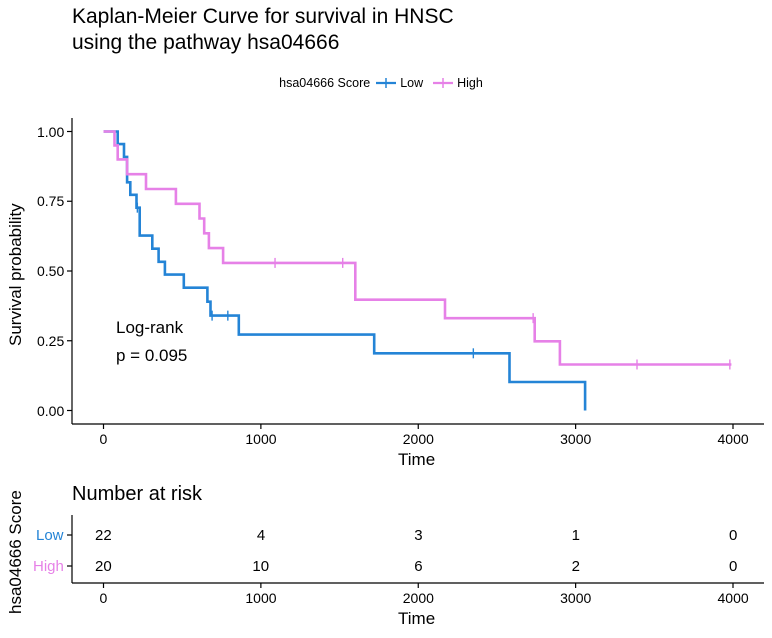  Describe the element at coordinates (103, 598) in the screenshot. I see `risk-x-tick-label: 0` at that location.